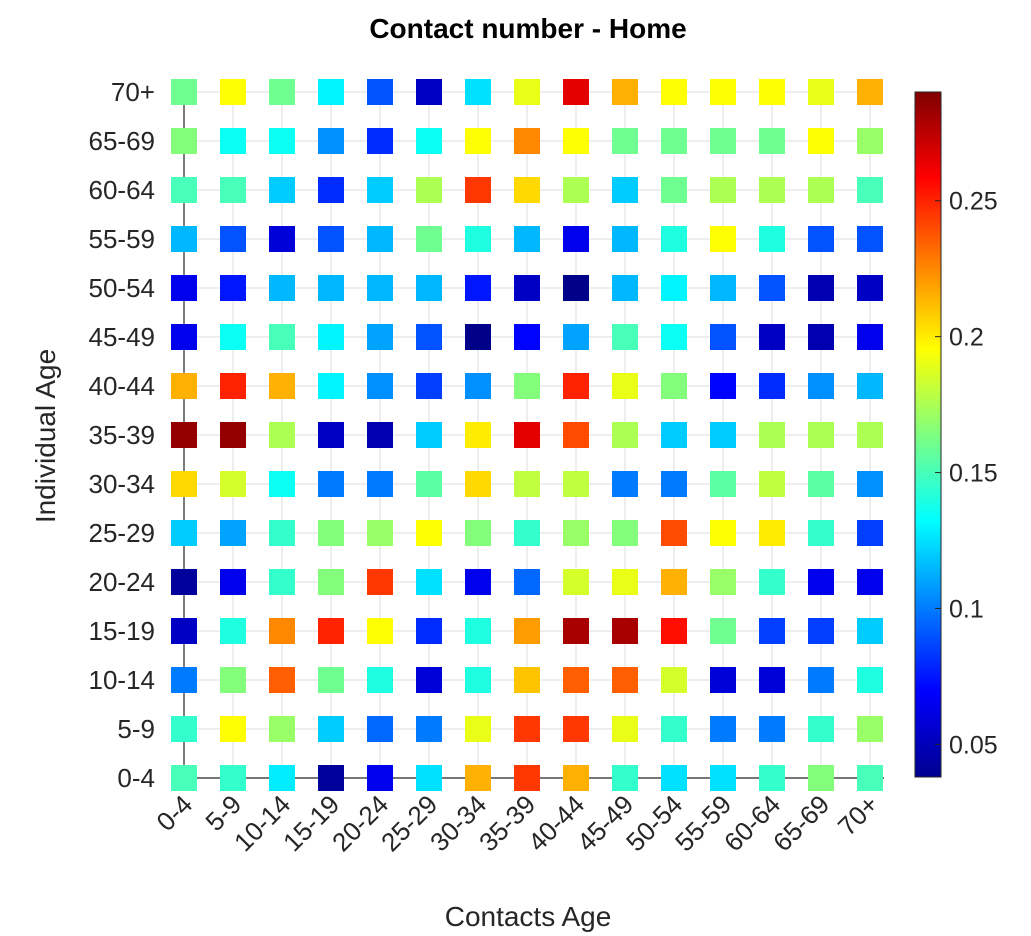 This screenshot has height=936, width=1031. I want to click on x-tick-label: 50-54, so click(654, 823).